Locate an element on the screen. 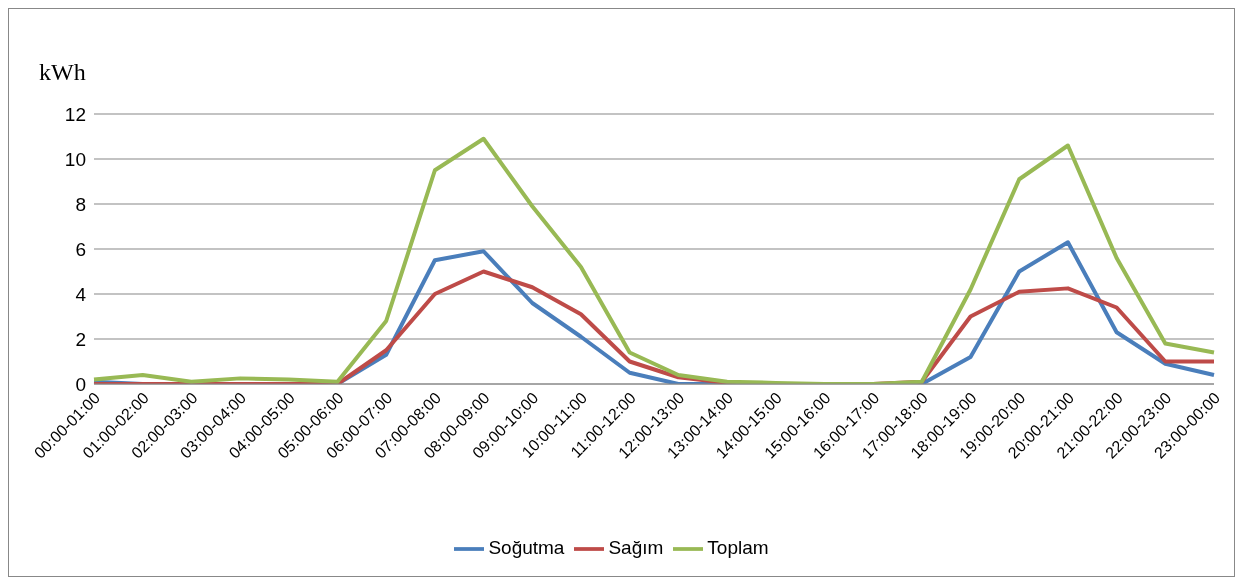 This screenshot has width=1241, height=583. y-tick-label: 2 is located at coordinates (80, 339).